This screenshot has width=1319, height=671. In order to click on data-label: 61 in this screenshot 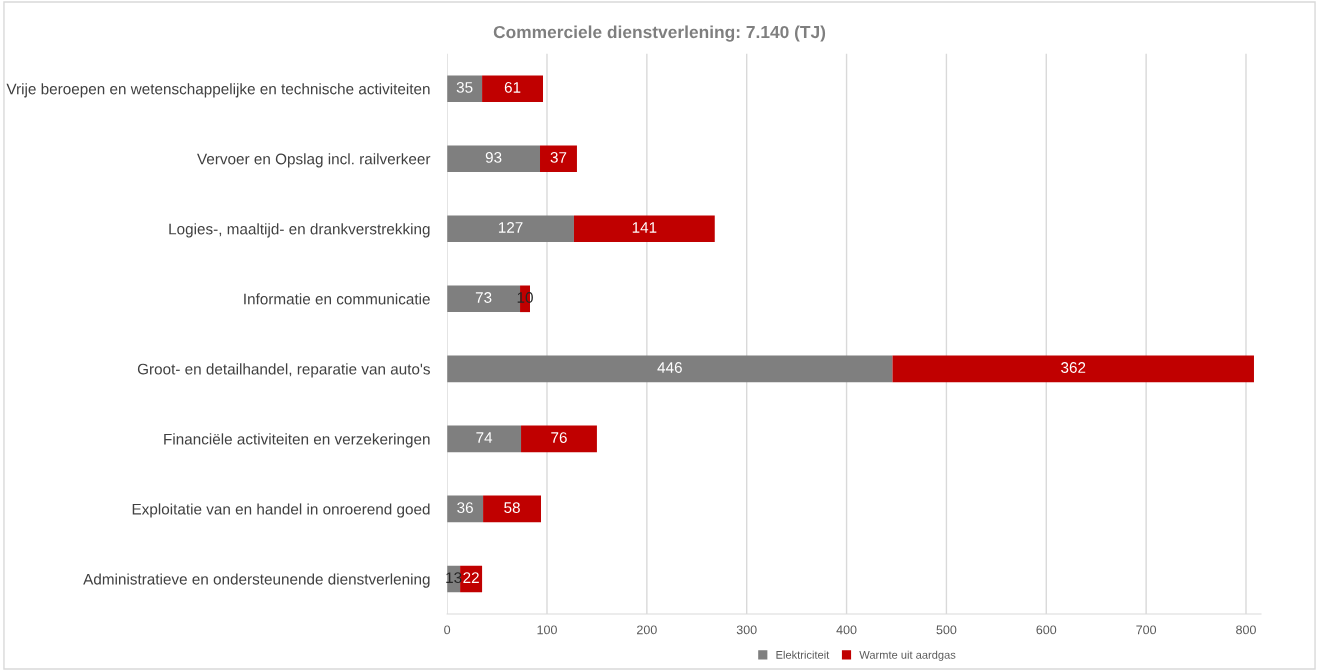, I will do `click(512, 87)`.